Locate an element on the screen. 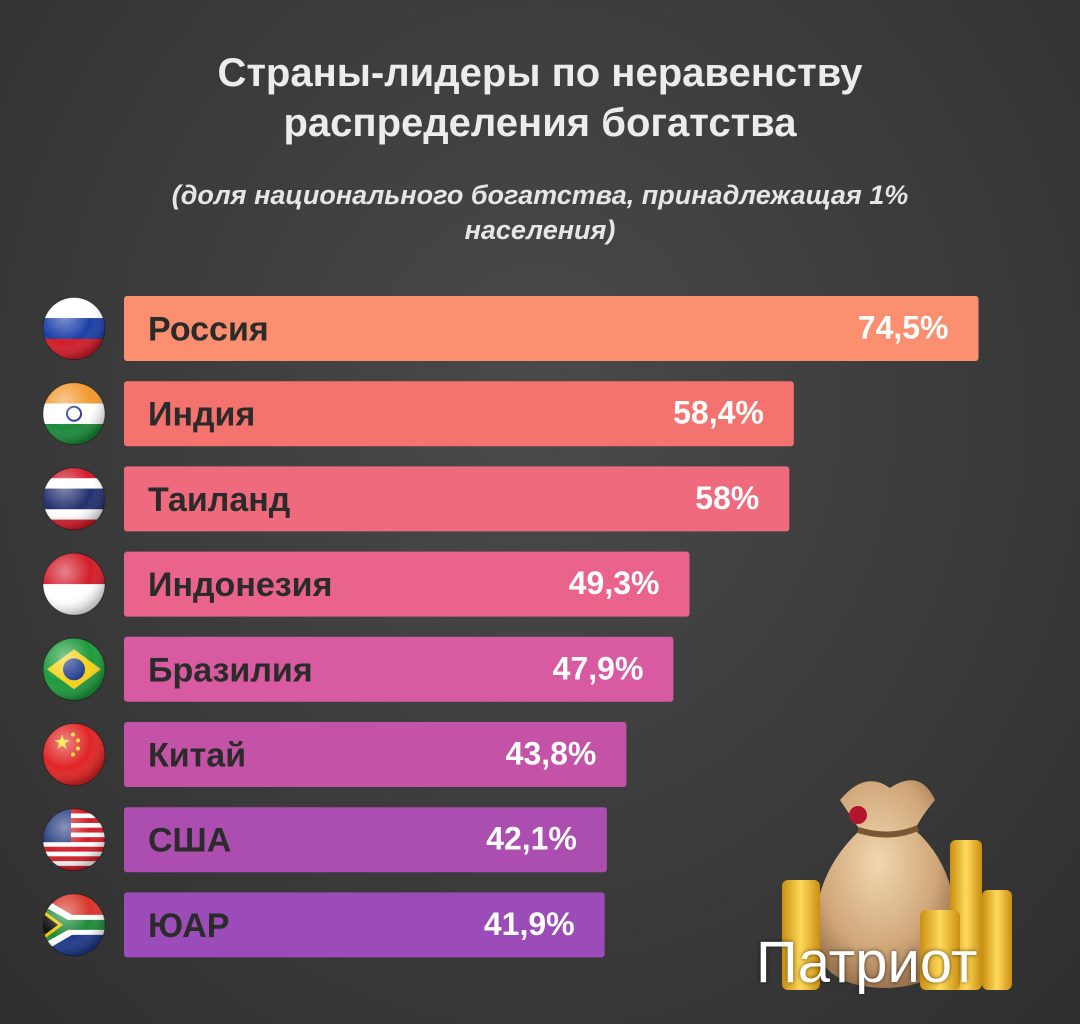 This screenshot has width=1080, height=1024. category-label: Таиланд is located at coordinates (219, 500).